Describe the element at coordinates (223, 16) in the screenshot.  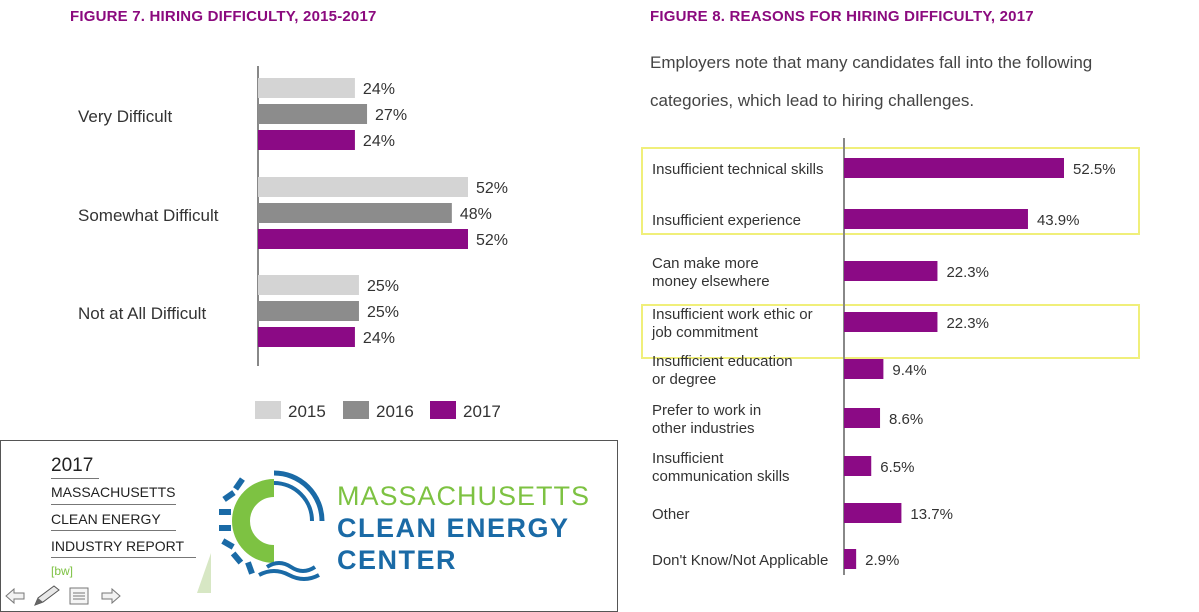
I see `figure7-title: FIGURE 7. HIRING DIFFICULTY, 2015-2017` at that location.